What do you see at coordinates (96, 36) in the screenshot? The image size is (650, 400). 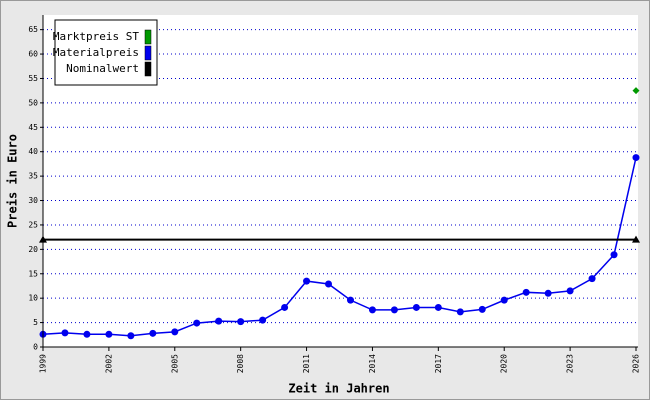 I see `legend-label: Marktpreis ST` at bounding box center [96, 36].